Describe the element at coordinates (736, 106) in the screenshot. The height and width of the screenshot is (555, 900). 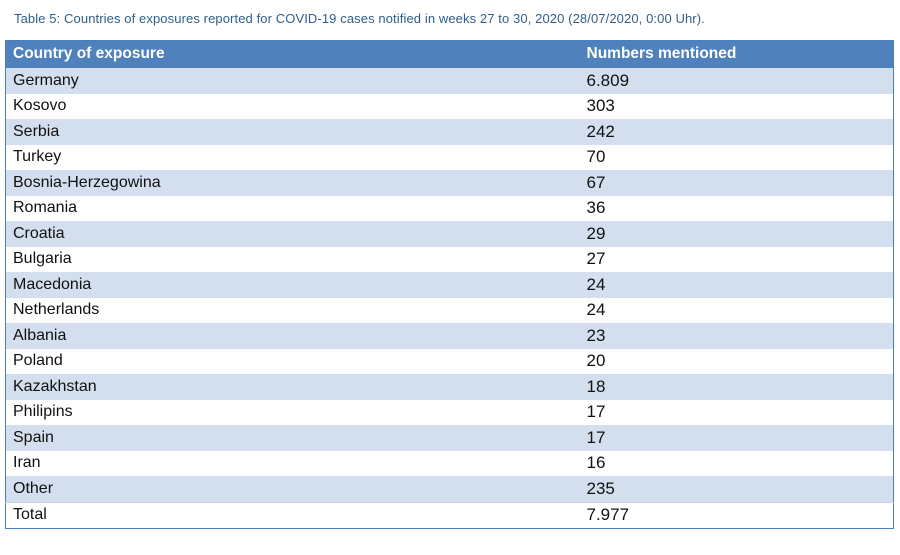
I see `number-cell: 303` at that location.